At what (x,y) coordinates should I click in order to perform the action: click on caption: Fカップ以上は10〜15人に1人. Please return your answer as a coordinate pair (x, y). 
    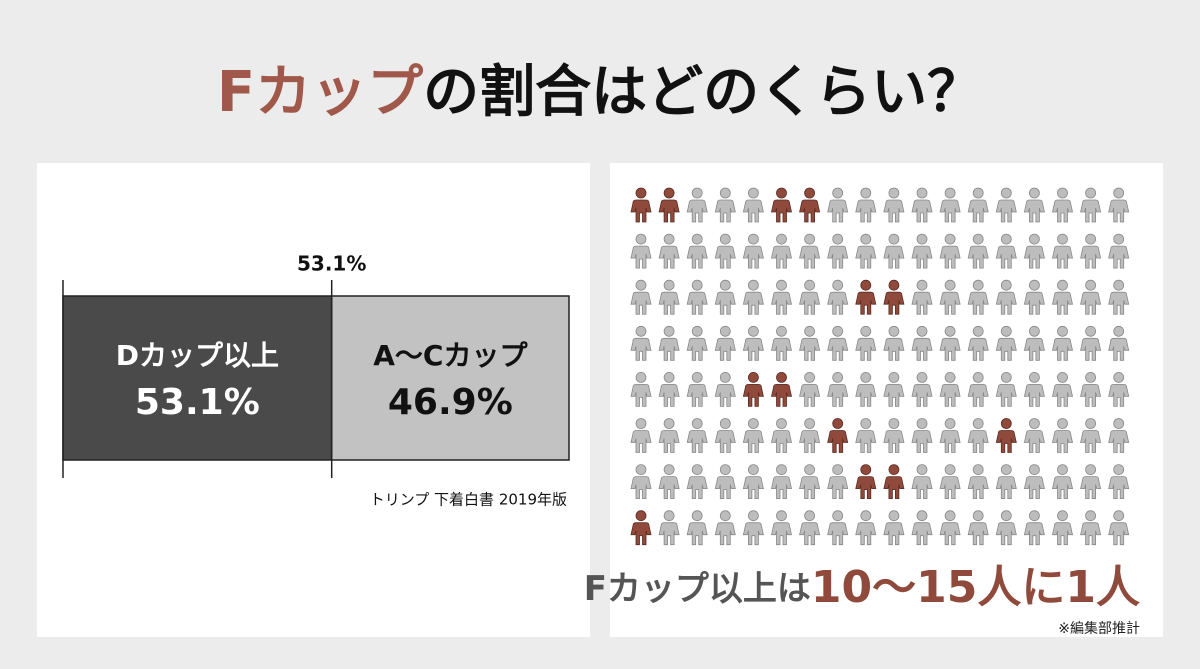
    Looking at the image, I should click on (862, 587).